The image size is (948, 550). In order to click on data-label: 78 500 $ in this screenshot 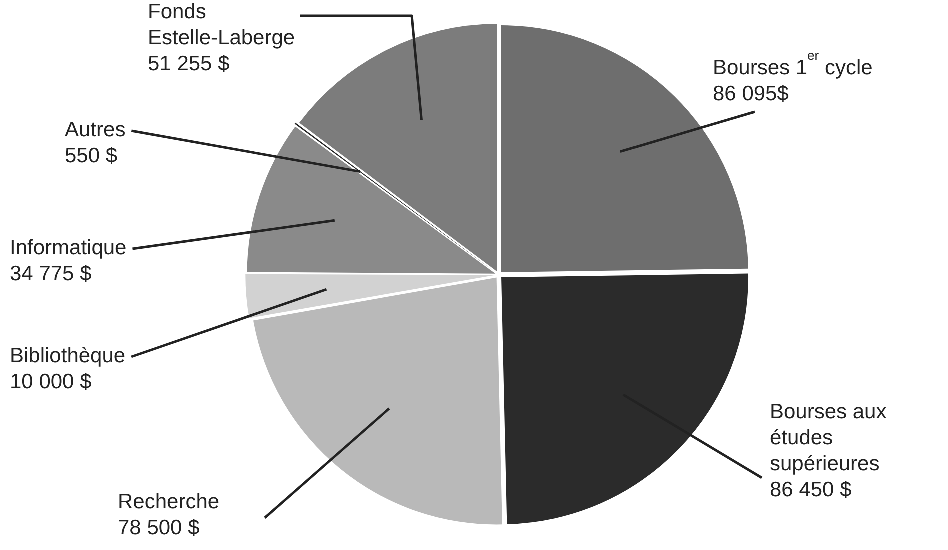, I will do `click(159, 528)`.